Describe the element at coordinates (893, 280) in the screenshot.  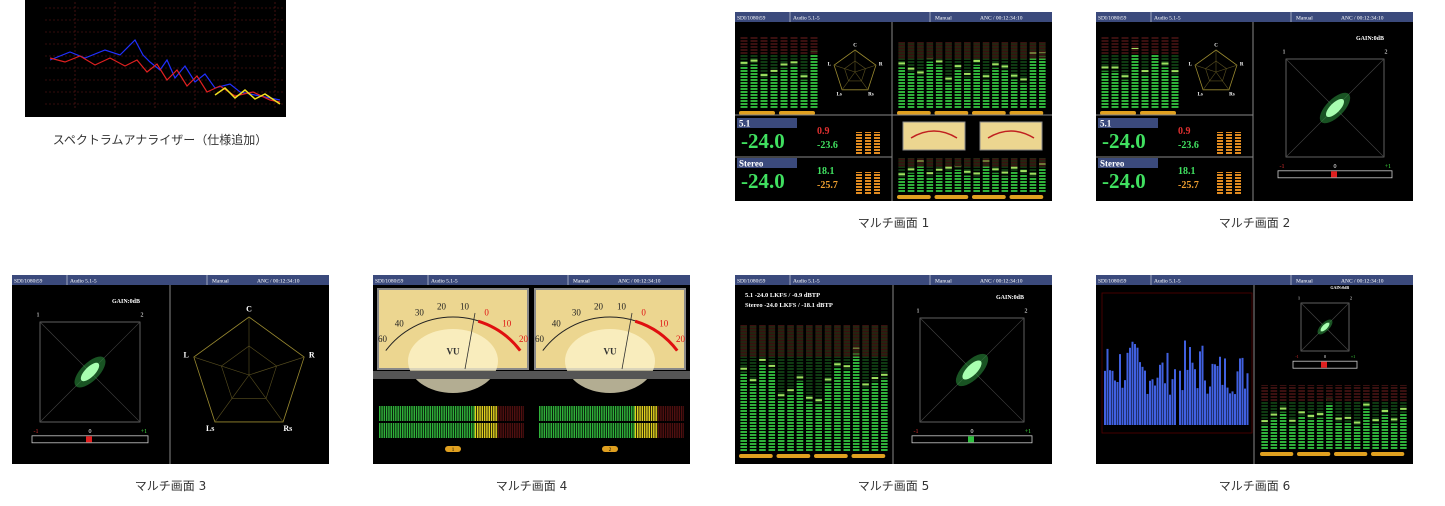
I see `header-bar` at that location.